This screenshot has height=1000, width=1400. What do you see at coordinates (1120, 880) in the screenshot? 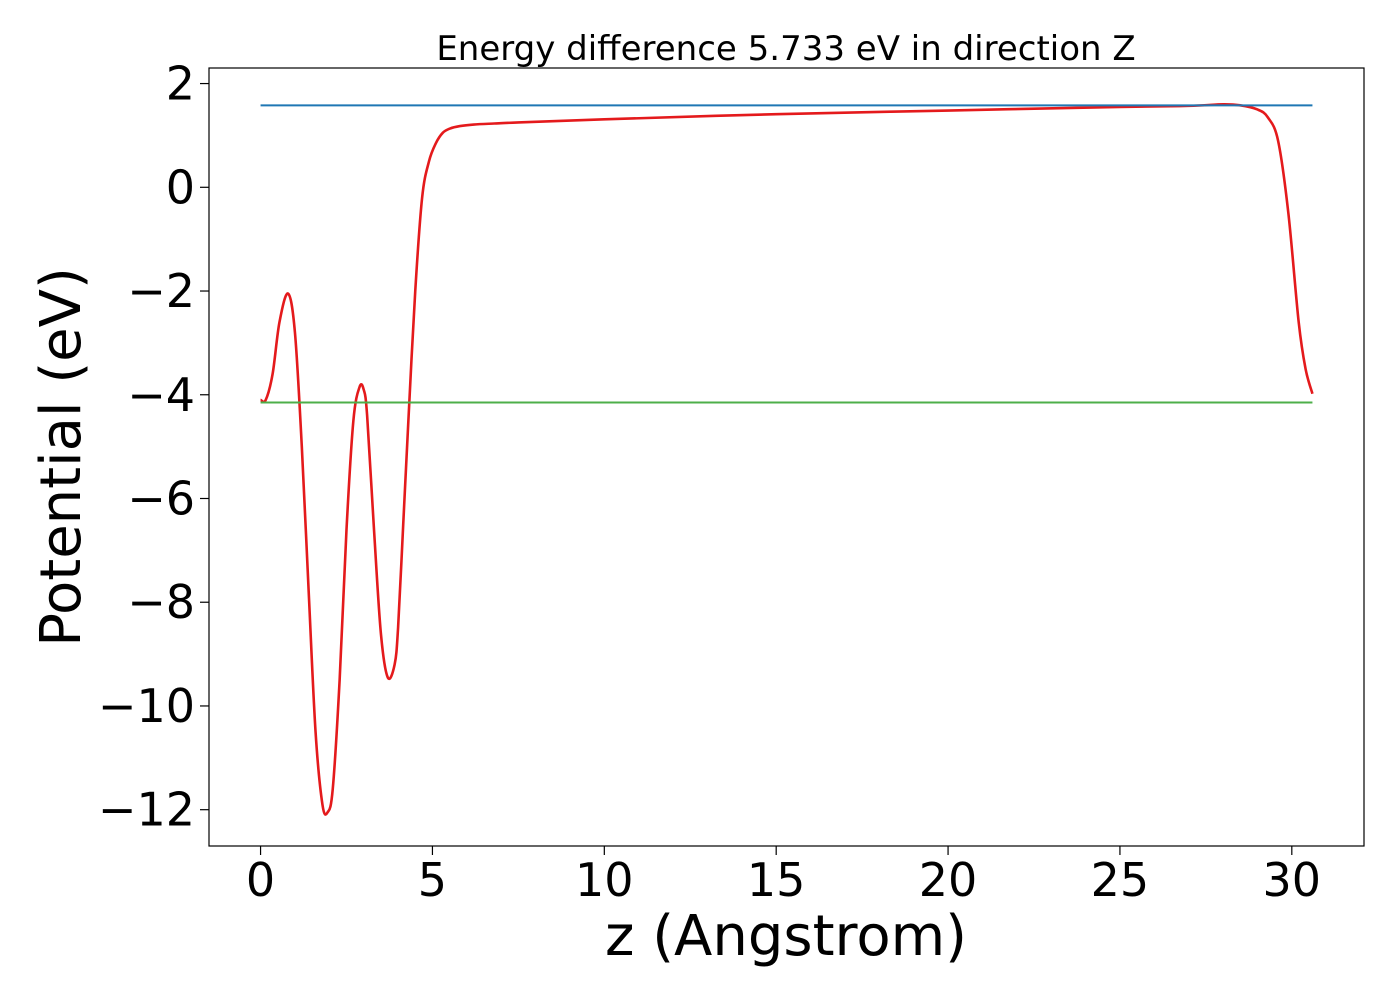
I see `x-tick-label: 25` at bounding box center [1120, 880].